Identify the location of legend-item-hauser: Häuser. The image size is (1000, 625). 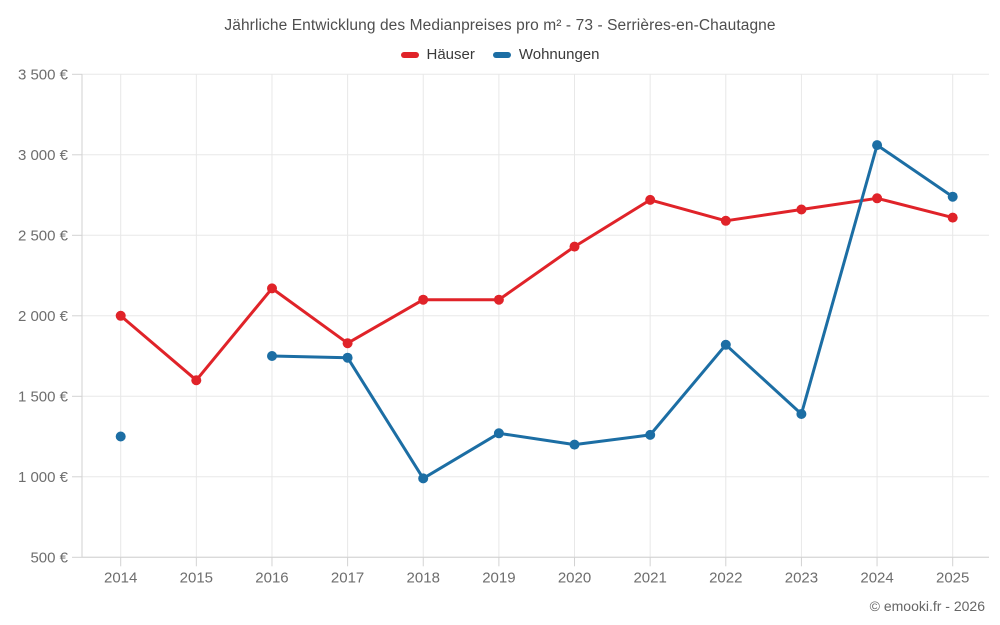
(437, 54).